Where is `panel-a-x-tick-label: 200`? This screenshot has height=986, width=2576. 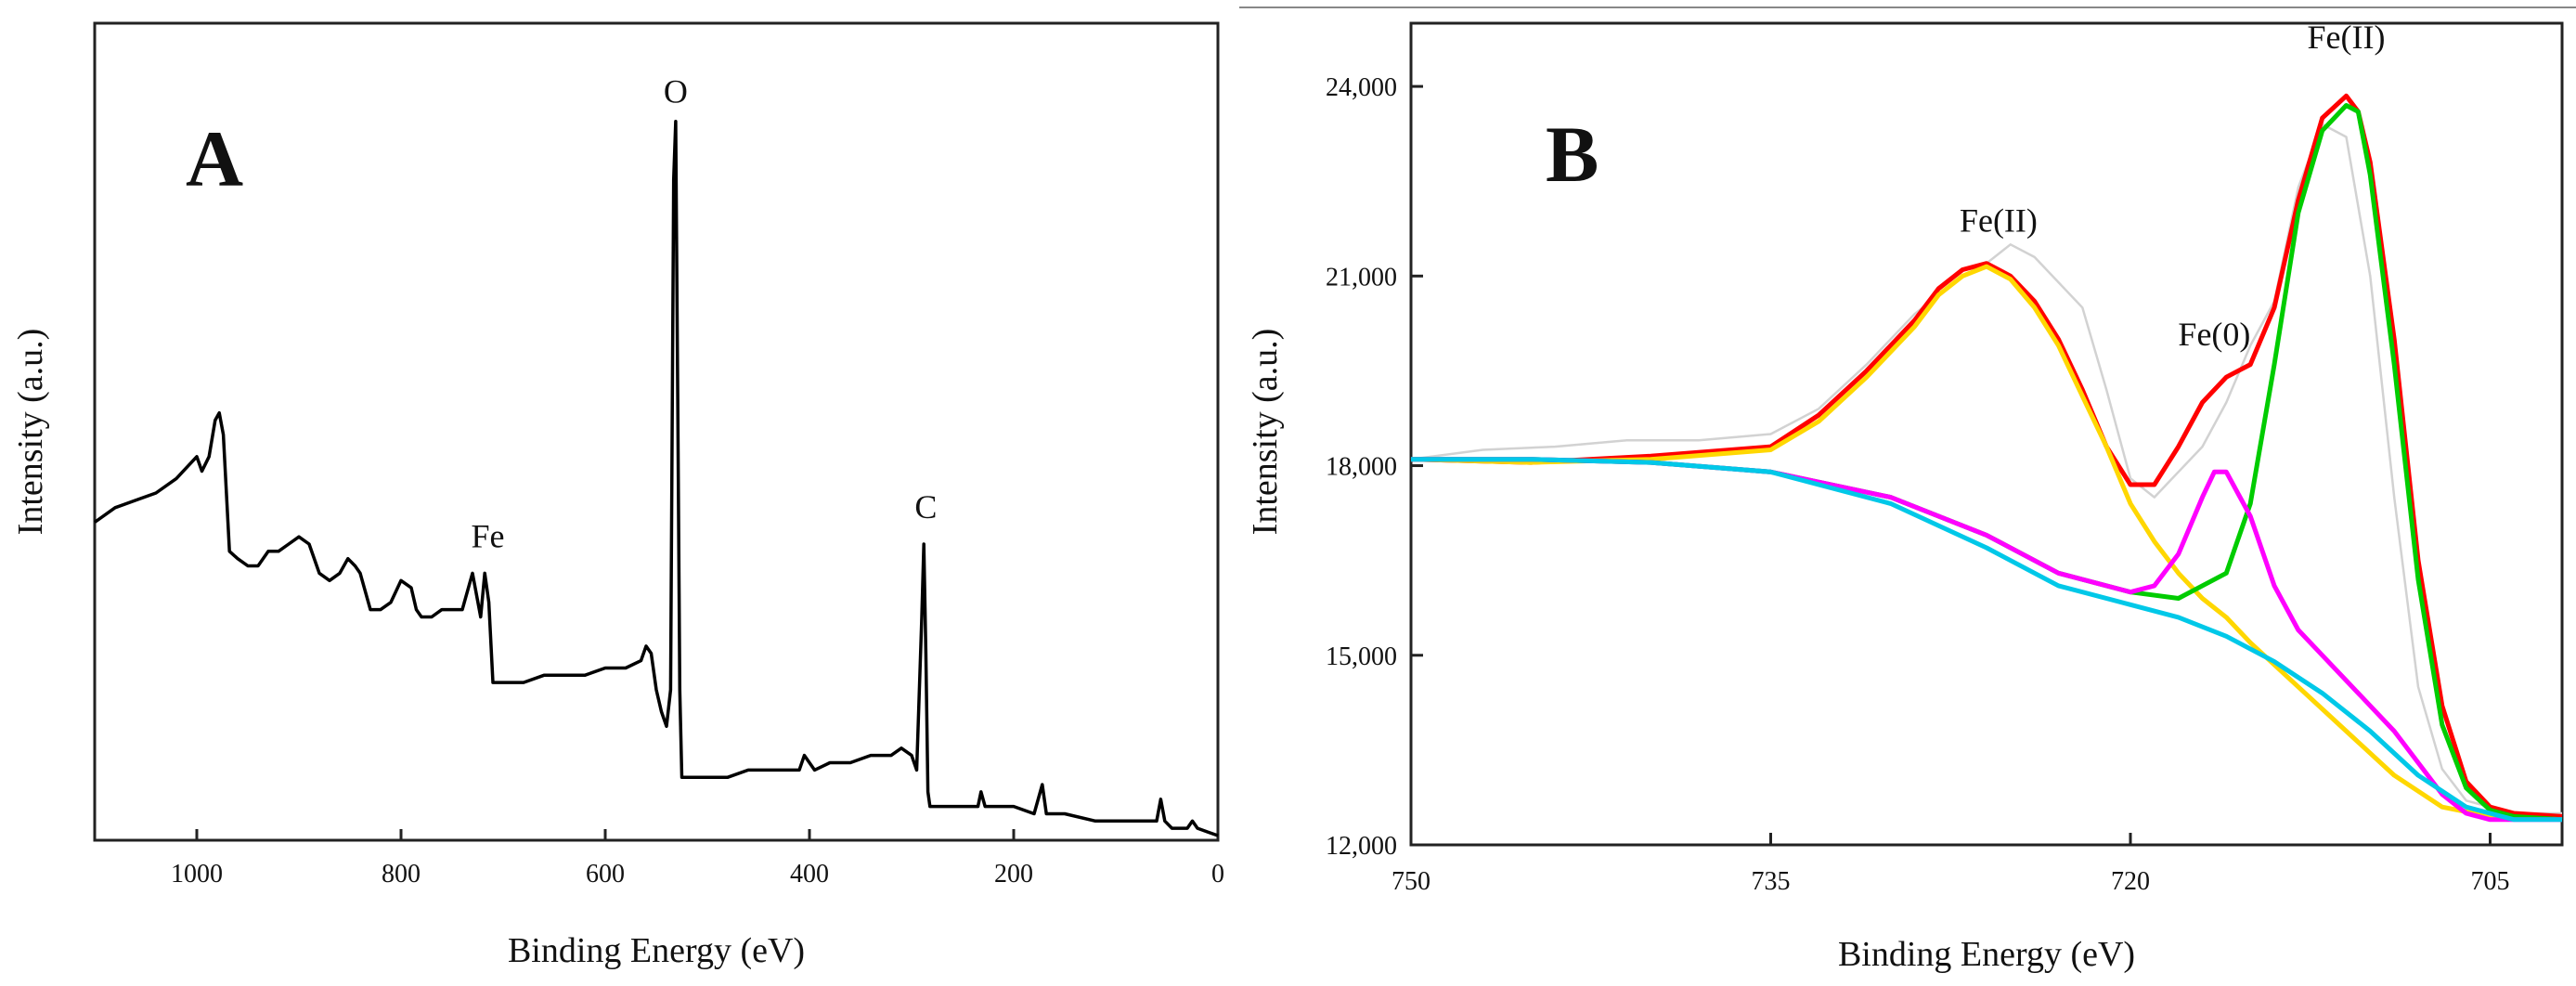
panel-a-x-tick-label: 200 is located at coordinates (1013, 874).